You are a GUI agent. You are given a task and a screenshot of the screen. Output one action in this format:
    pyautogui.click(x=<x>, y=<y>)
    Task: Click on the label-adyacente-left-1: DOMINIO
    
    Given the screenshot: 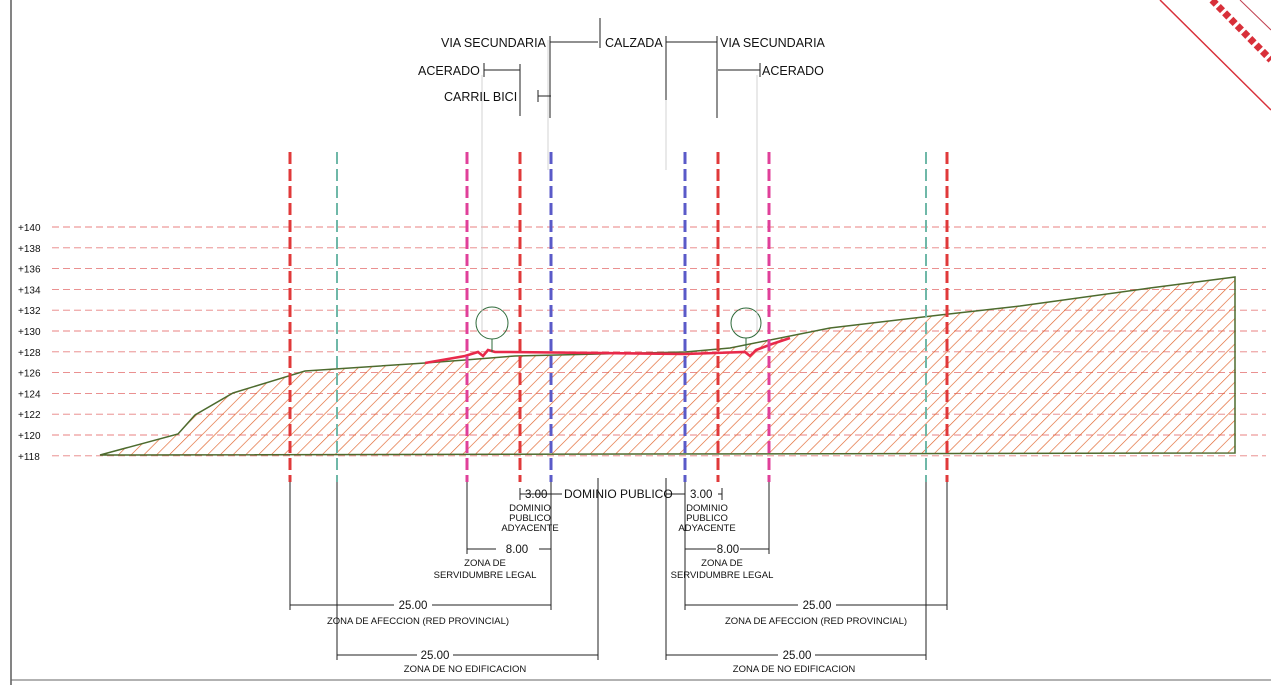 What is the action you would take?
    pyautogui.click(x=530, y=508)
    